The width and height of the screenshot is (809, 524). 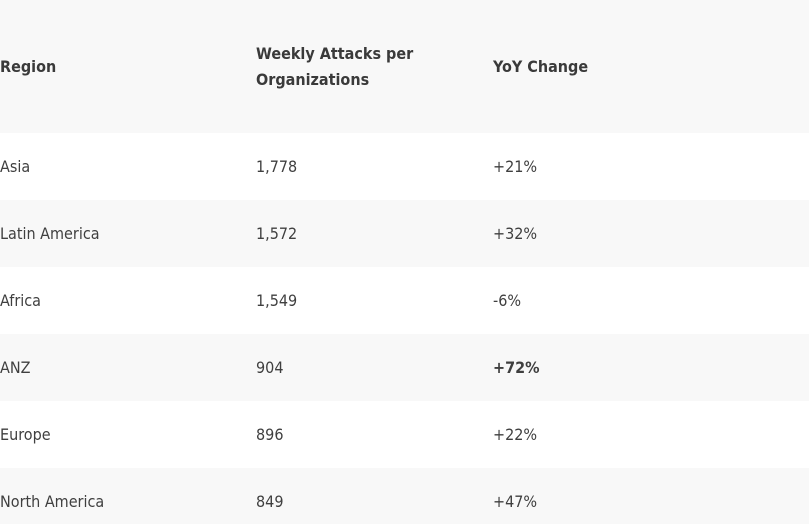 What do you see at coordinates (335, 66) in the screenshot?
I see `header-weekly-attacks: Weekly Attacks per Organizations` at bounding box center [335, 66].